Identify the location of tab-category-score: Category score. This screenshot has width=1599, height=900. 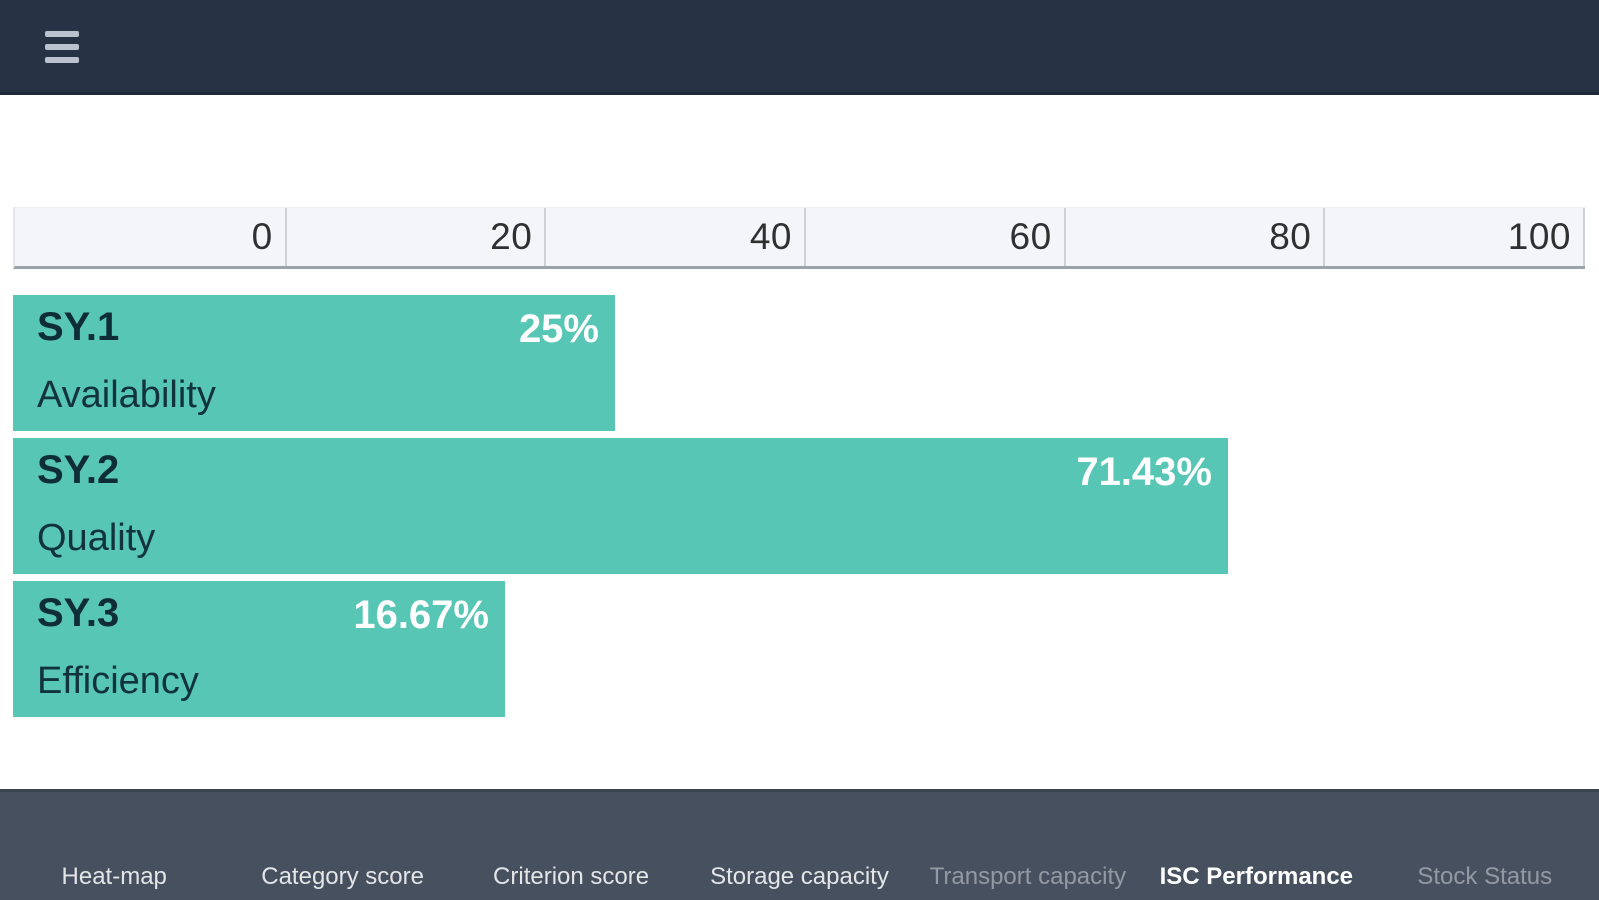
(342, 846).